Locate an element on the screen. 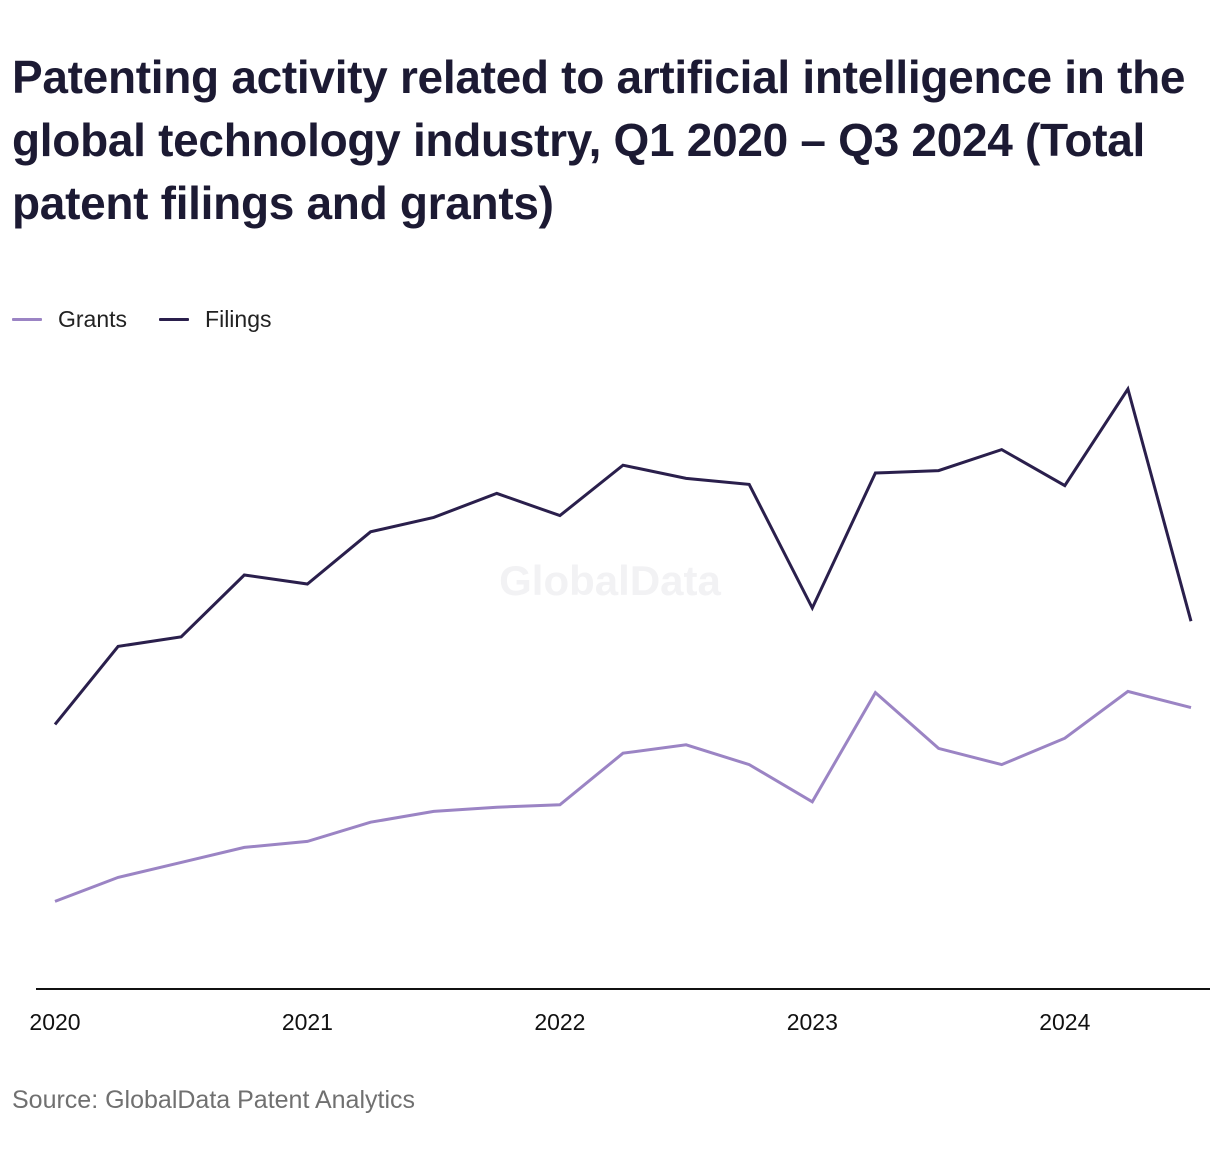  x-tick-labels: 2020 2021 2022 2023 2024 is located at coordinates (559, 1022).